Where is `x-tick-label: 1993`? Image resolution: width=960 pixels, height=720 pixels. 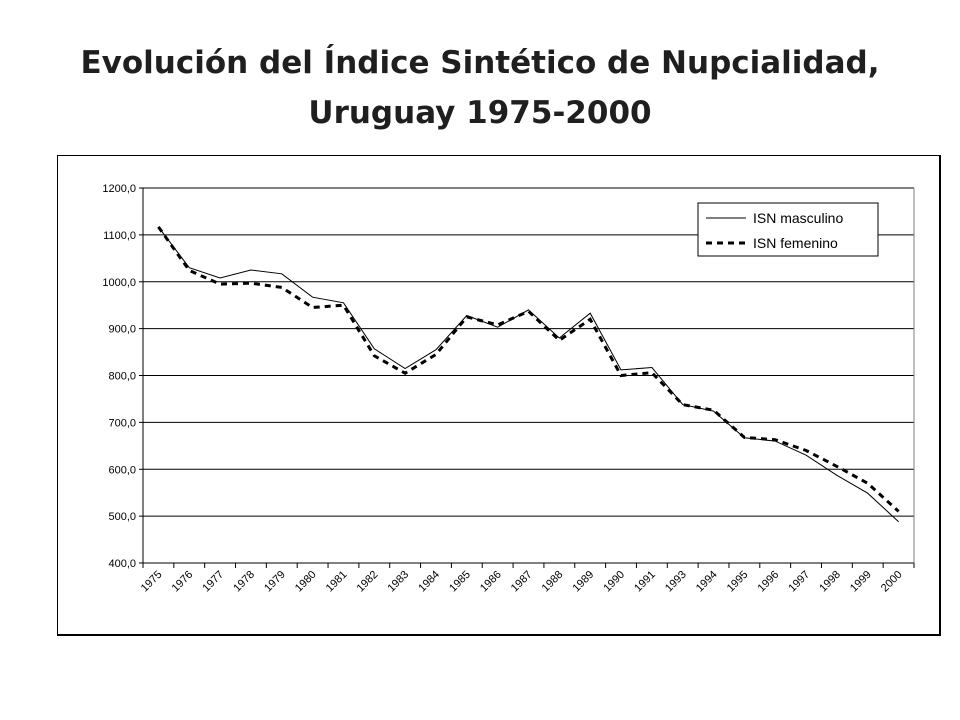 x-tick-label: 1993 is located at coordinates (676, 582).